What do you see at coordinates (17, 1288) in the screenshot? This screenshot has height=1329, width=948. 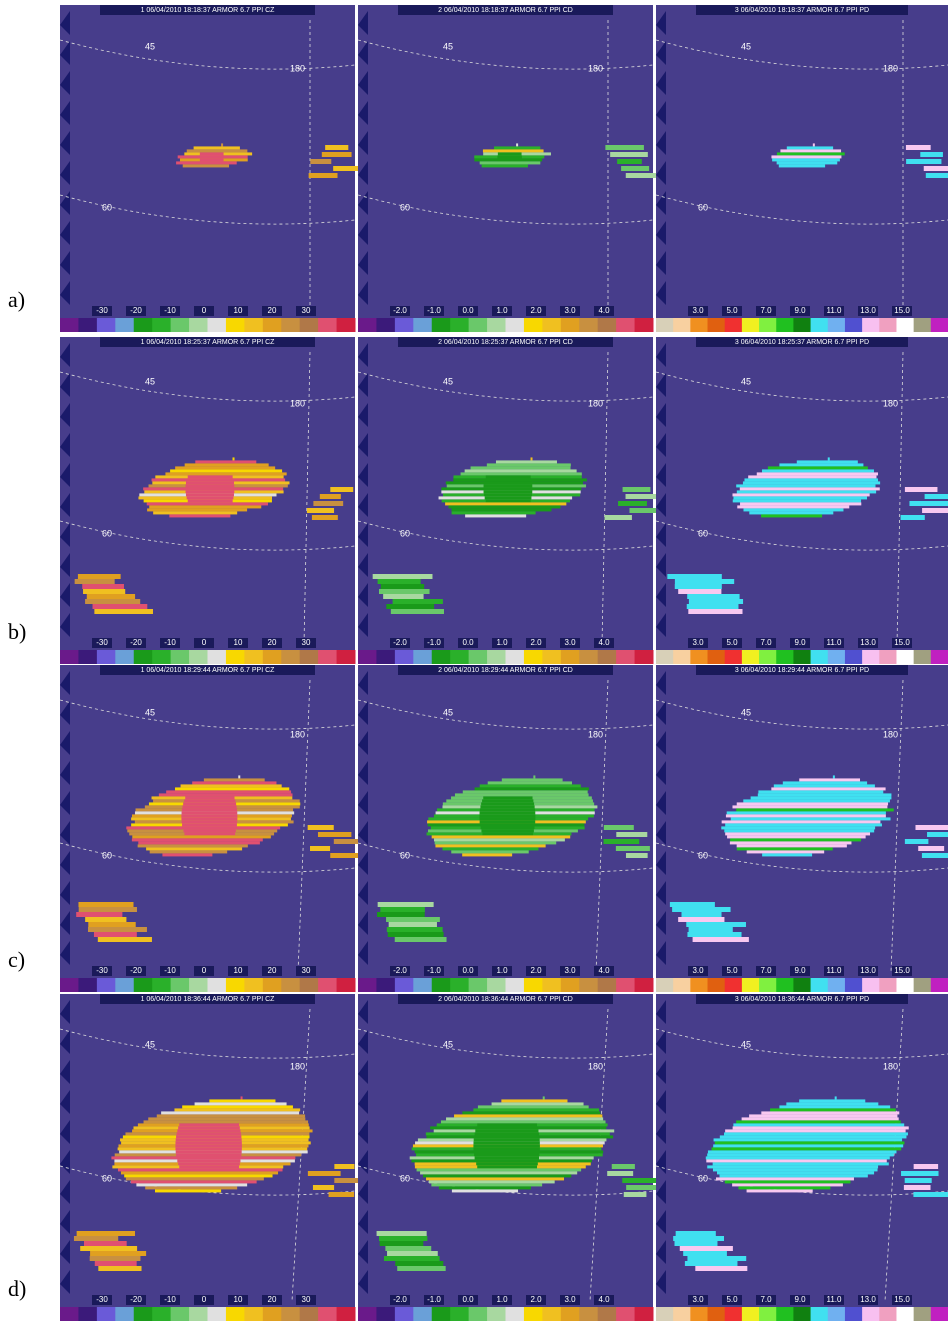 I see `row-label: d)` at bounding box center [17, 1288].